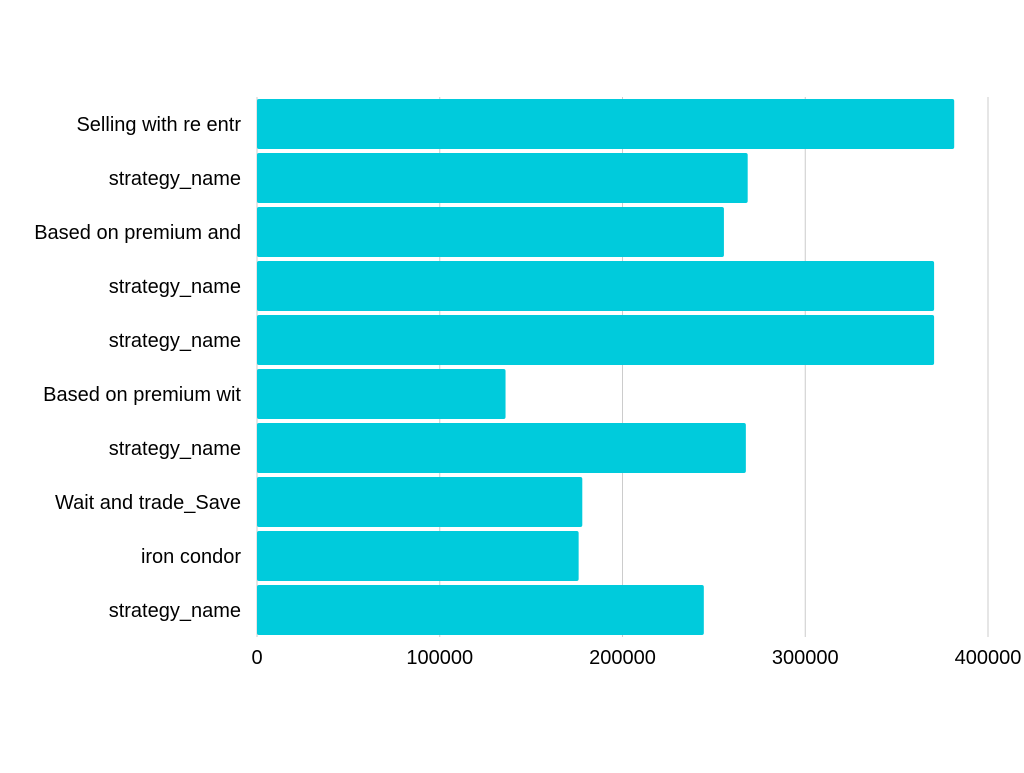 This screenshot has width=1024, height=773. What do you see at coordinates (988, 658) in the screenshot?
I see `x-tick-label: 400000` at bounding box center [988, 658].